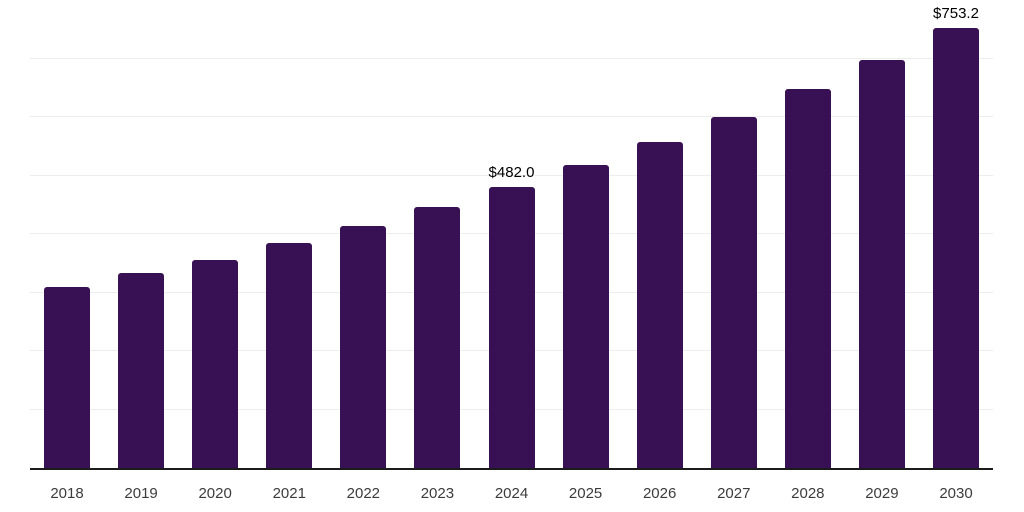 The width and height of the screenshot is (1024, 512). Describe the element at coordinates (215, 493) in the screenshot. I see `x-tick-2020: 2020` at that location.